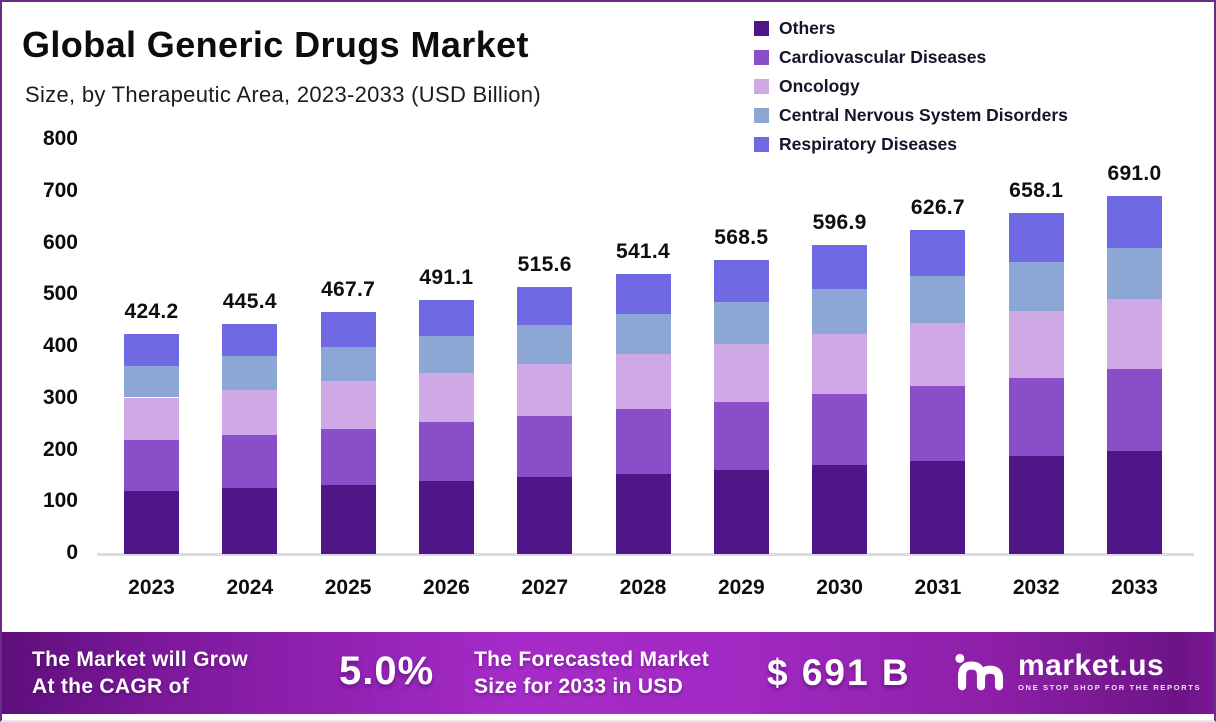 The width and height of the screenshot is (1216, 722). Describe the element at coordinates (111, 686) in the screenshot. I see `banner-grow-line2: At the CAGR of` at that location.